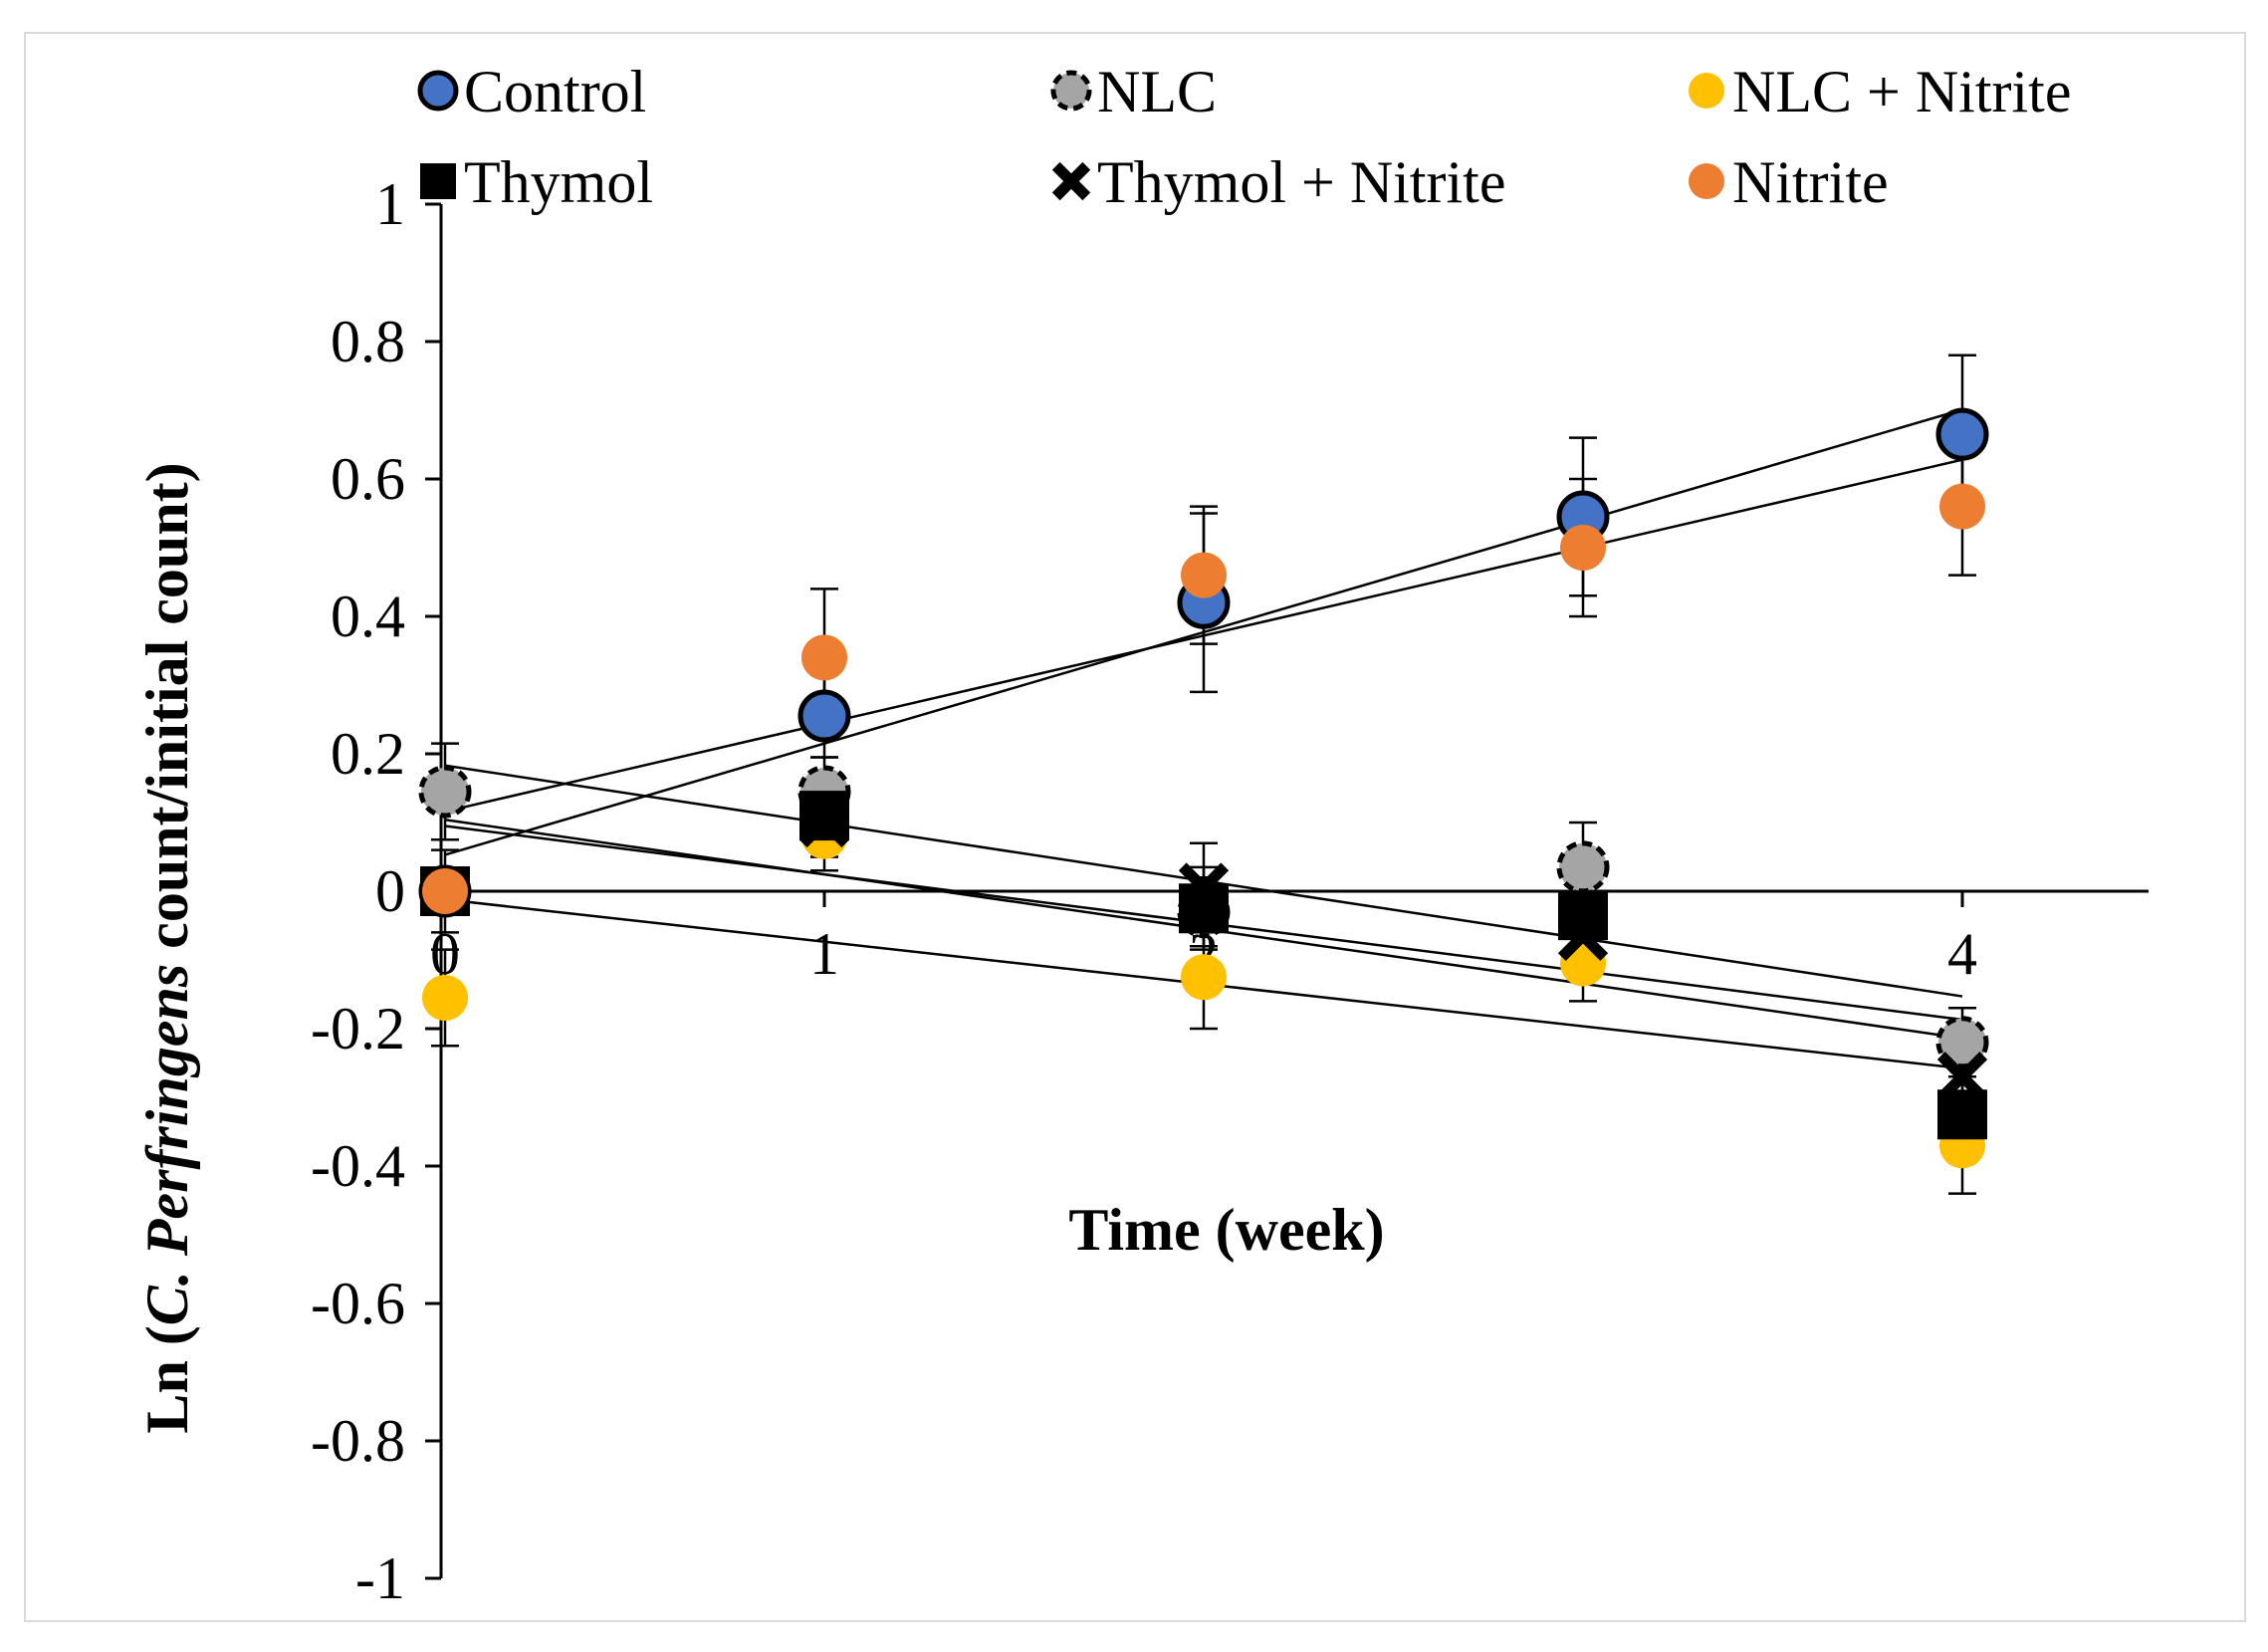 This screenshot has height=1652, width=2268. Describe the element at coordinates (1071, 181) in the screenshot. I see `legend-marker-thymol-nitrite` at that location.